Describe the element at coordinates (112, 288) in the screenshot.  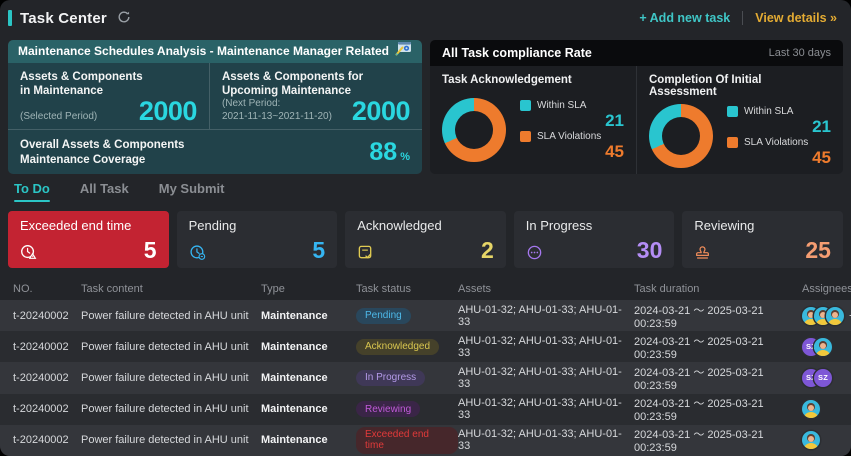
I see `col-task-content: Task content` at that location.